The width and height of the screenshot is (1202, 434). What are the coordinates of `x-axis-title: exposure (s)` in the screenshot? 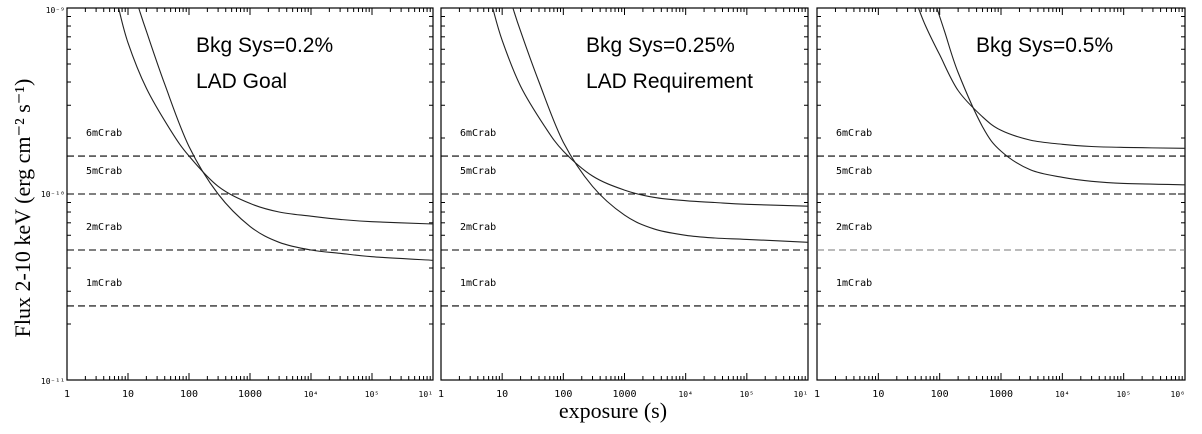 It's located at (613, 410).